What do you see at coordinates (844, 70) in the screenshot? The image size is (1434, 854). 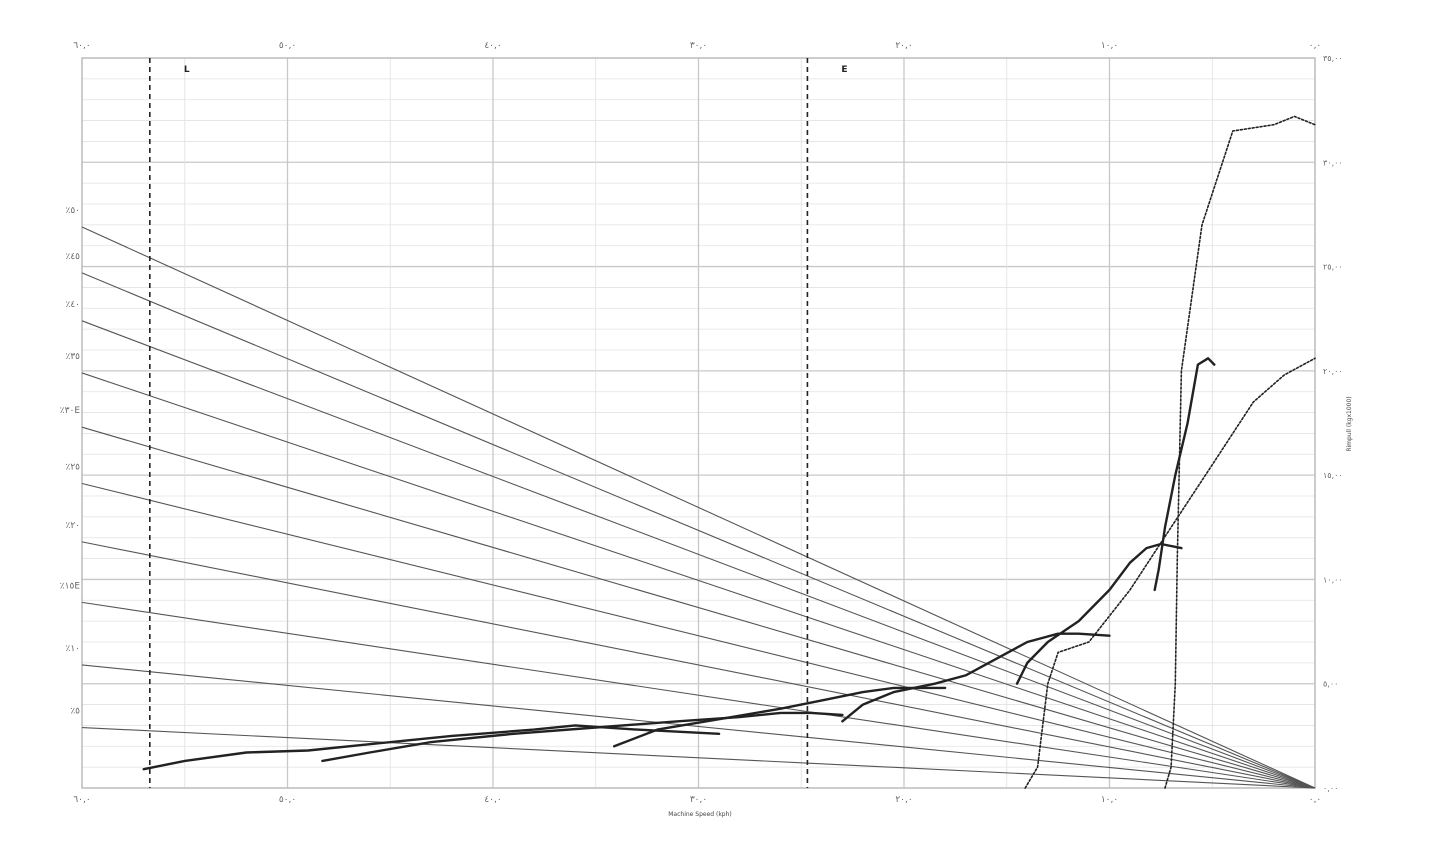 I see `zone-marker-label: E` at bounding box center [844, 70].